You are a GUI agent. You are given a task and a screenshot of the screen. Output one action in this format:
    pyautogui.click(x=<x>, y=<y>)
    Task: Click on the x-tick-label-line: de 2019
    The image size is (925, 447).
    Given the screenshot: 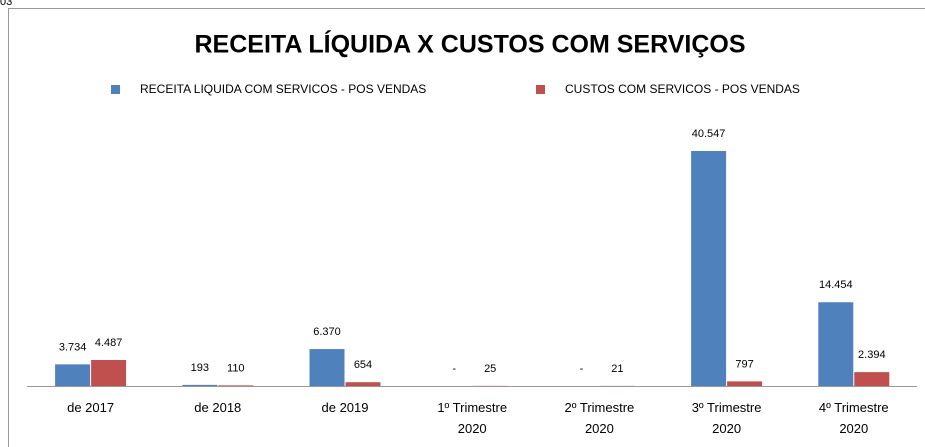 What is the action you would take?
    pyautogui.click(x=345, y=407)
    